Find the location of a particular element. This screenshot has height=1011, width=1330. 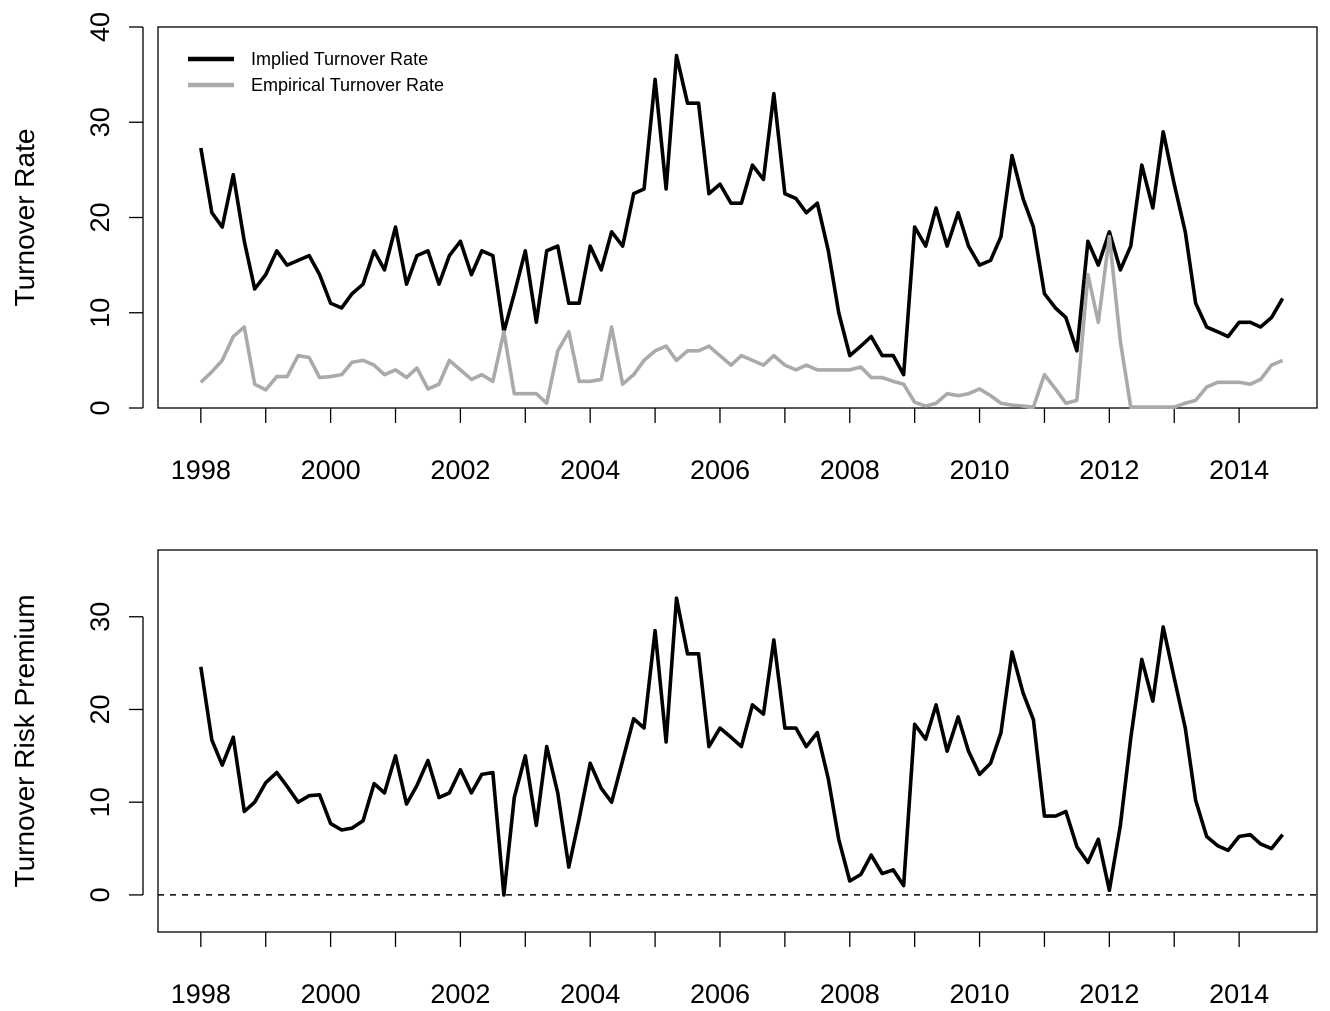

y-axis-label: Turnover Risk Premium is located at coordinates (24, 740).